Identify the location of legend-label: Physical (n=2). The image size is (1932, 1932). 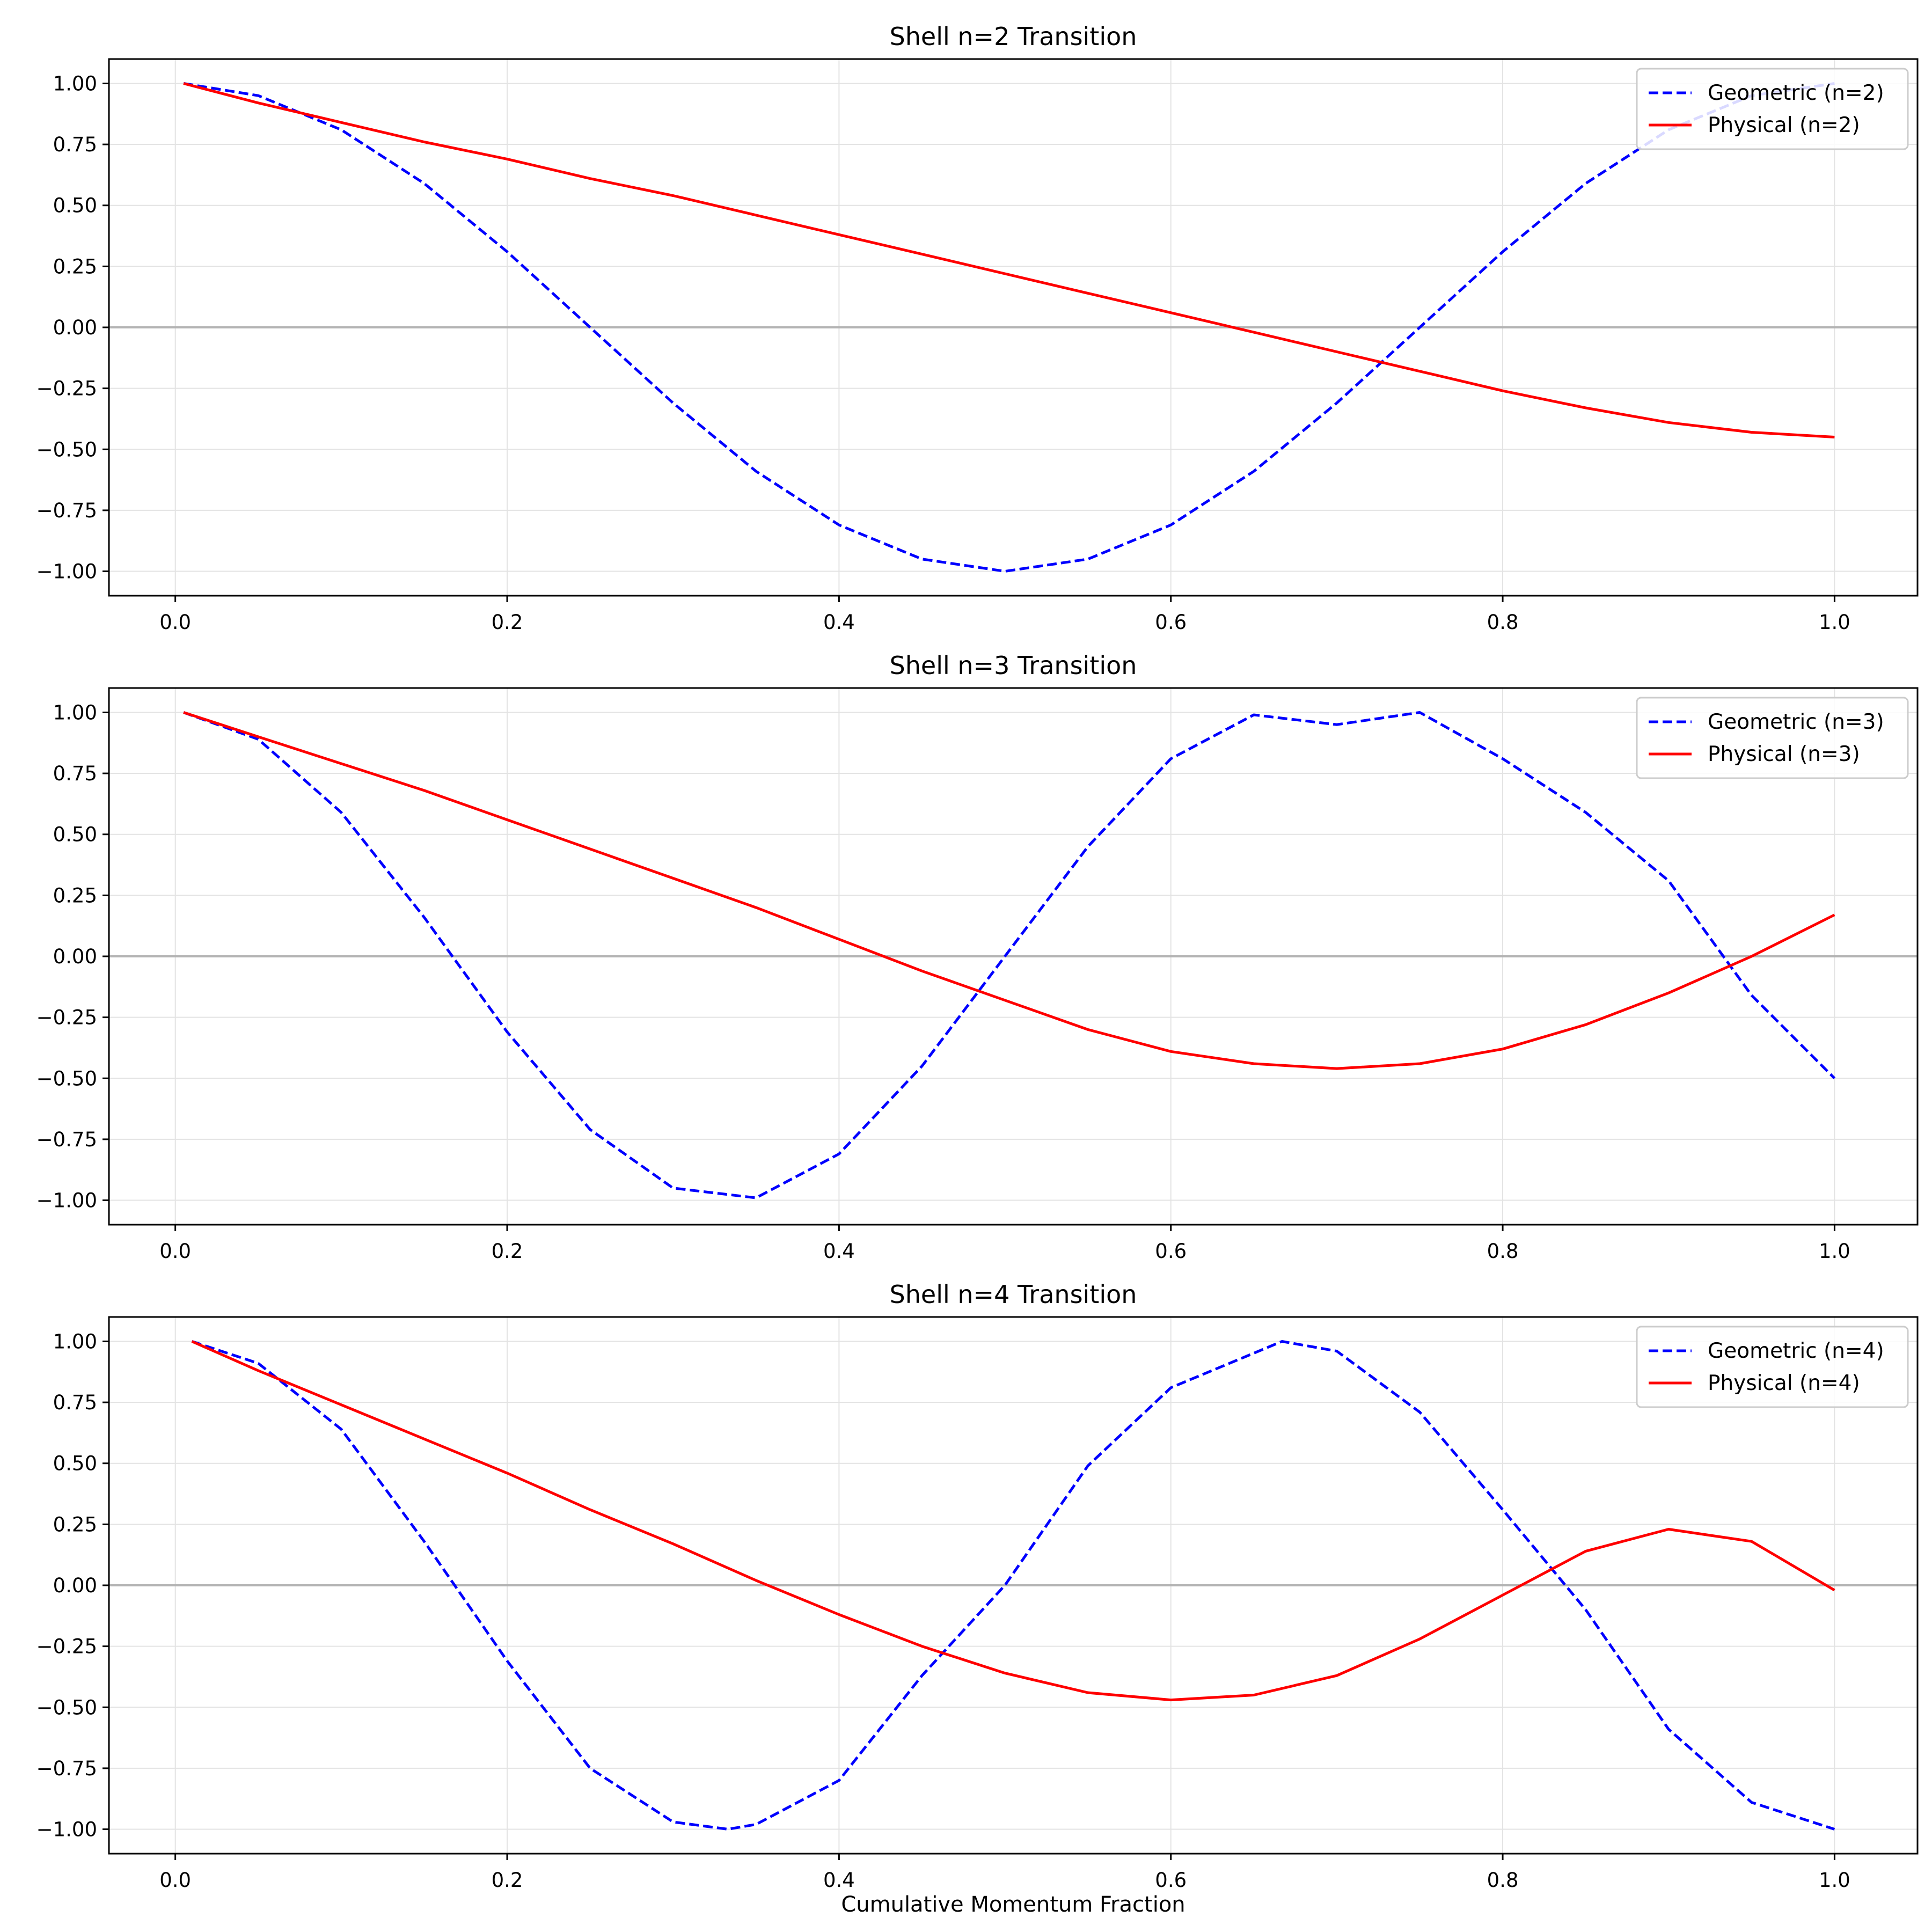
(1784, 125).